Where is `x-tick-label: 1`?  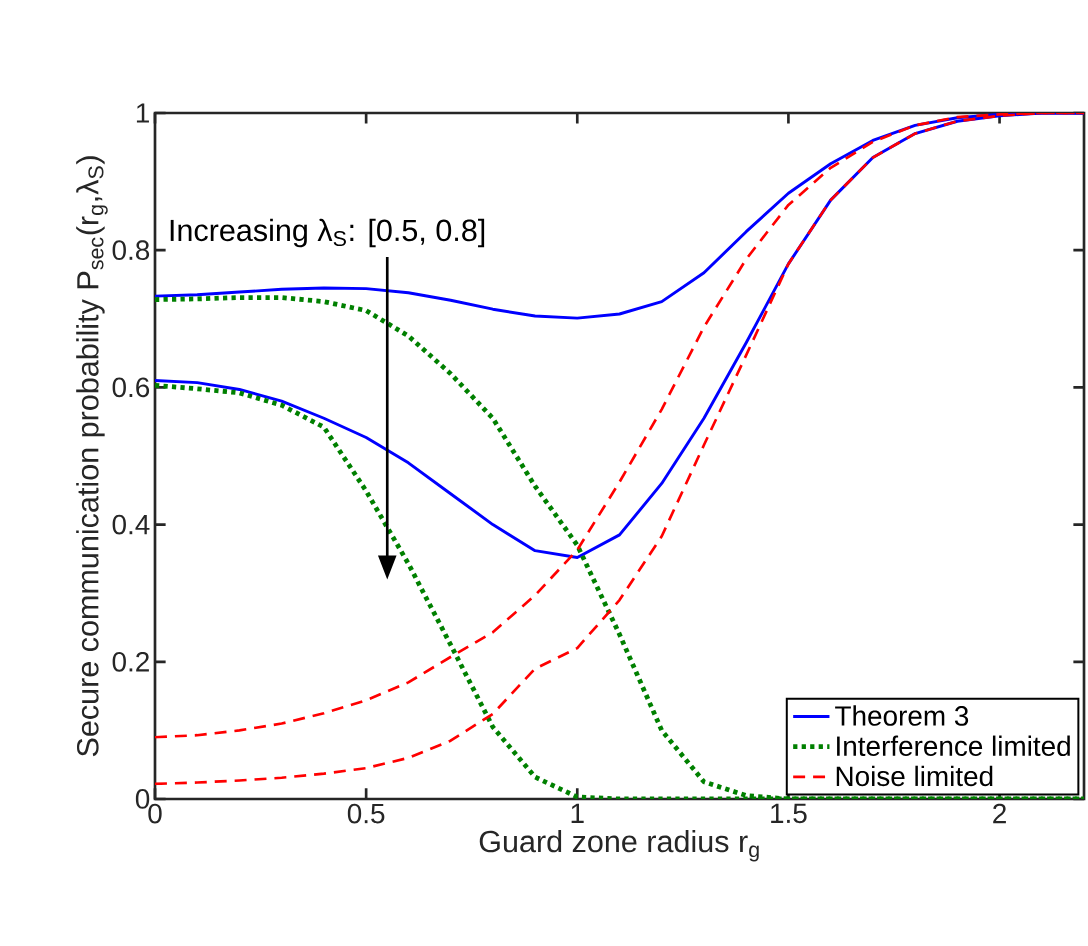
x-tick-label: 1 is located at coordinates (577, 813).